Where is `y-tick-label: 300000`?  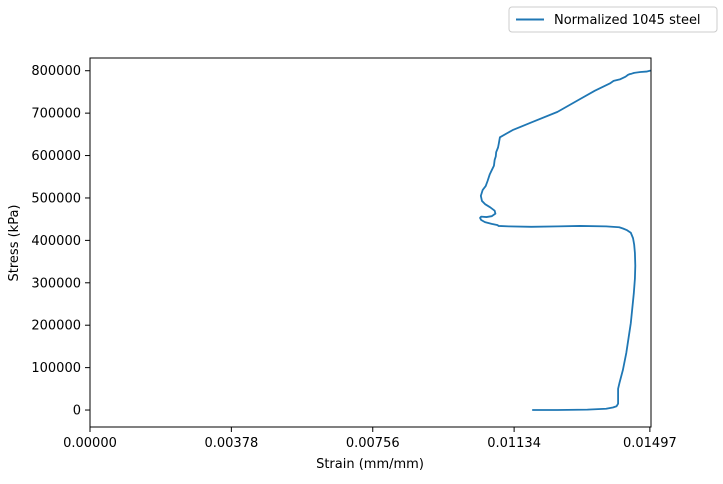
y-tick-label: 300000 is located at coordinates (56, 283).